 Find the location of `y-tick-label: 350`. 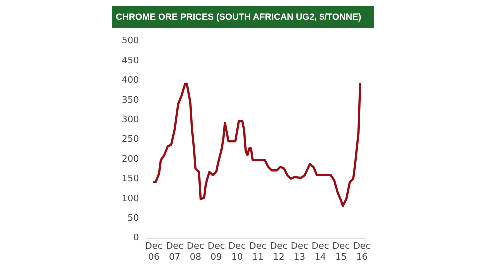

y-tick-label: 350 is located at coordinates (131, 101).